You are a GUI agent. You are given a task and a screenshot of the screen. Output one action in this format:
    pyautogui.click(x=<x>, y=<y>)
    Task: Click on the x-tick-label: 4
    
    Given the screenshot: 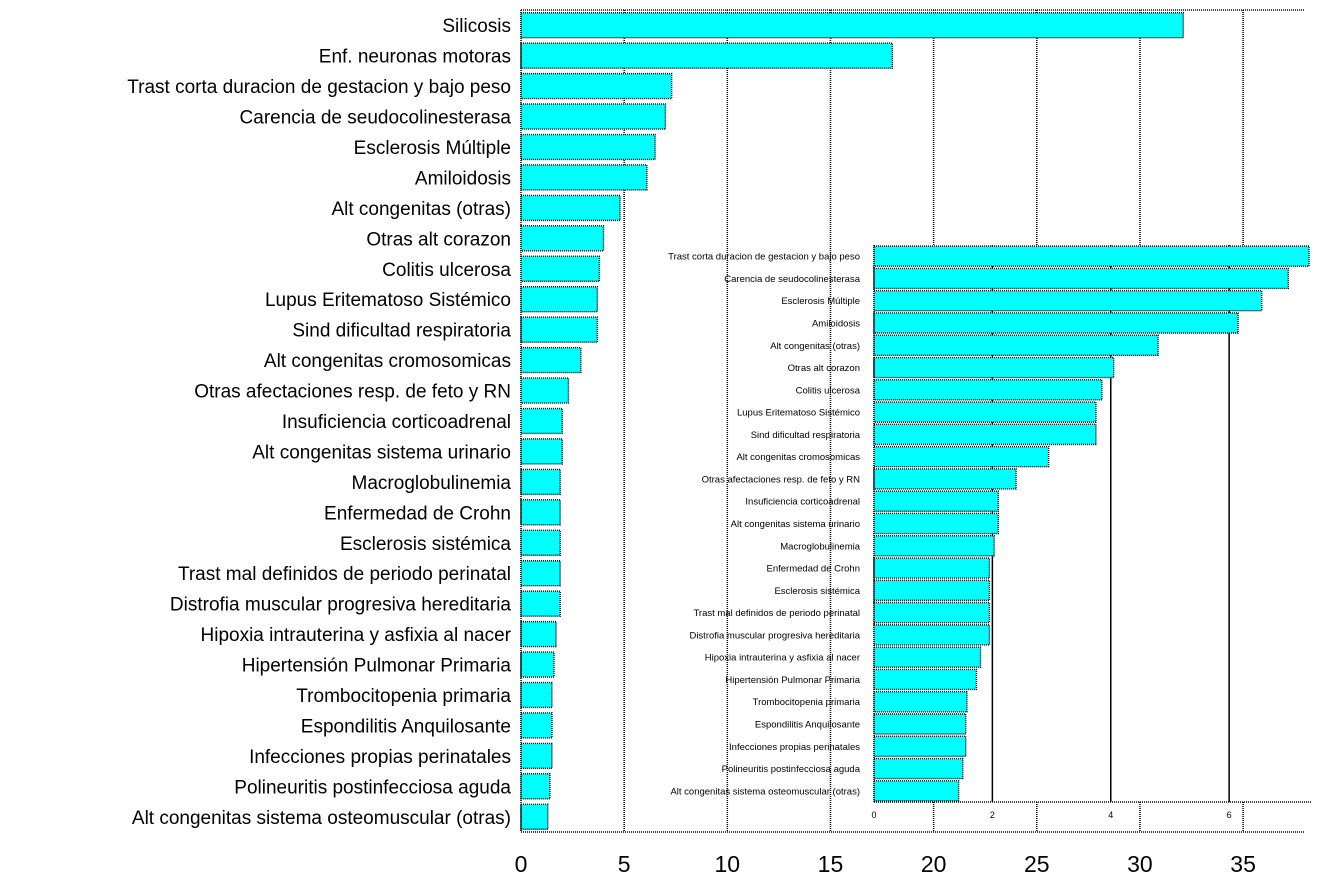 What is the action you would take?
    pyautogui.click(x=1110, y=815)
    